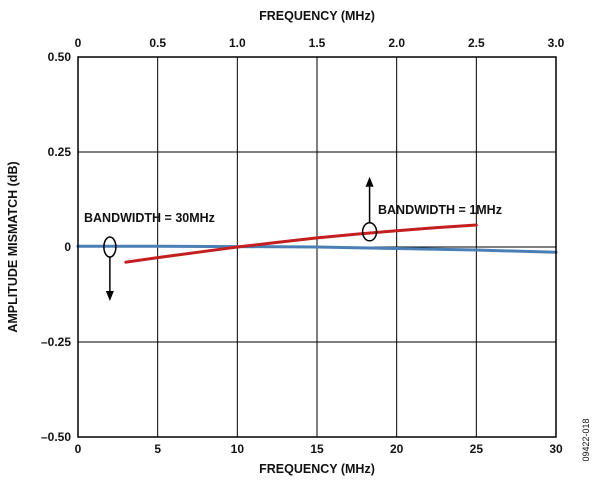 This screenshot has width=597, height=487. Describe the element at coordinates (157, 43) in the screenshot. I see `top-x-tick-label: 0.5` at that location.